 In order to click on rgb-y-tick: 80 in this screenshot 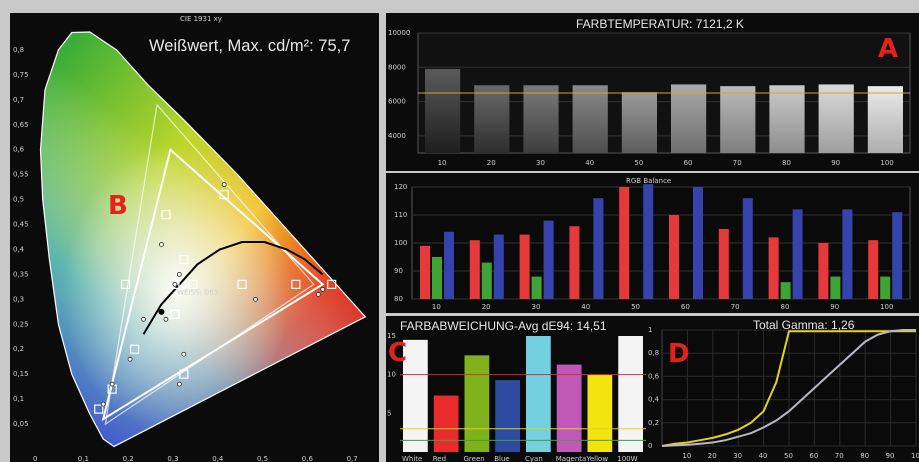, I will do `click(398, 299)`.